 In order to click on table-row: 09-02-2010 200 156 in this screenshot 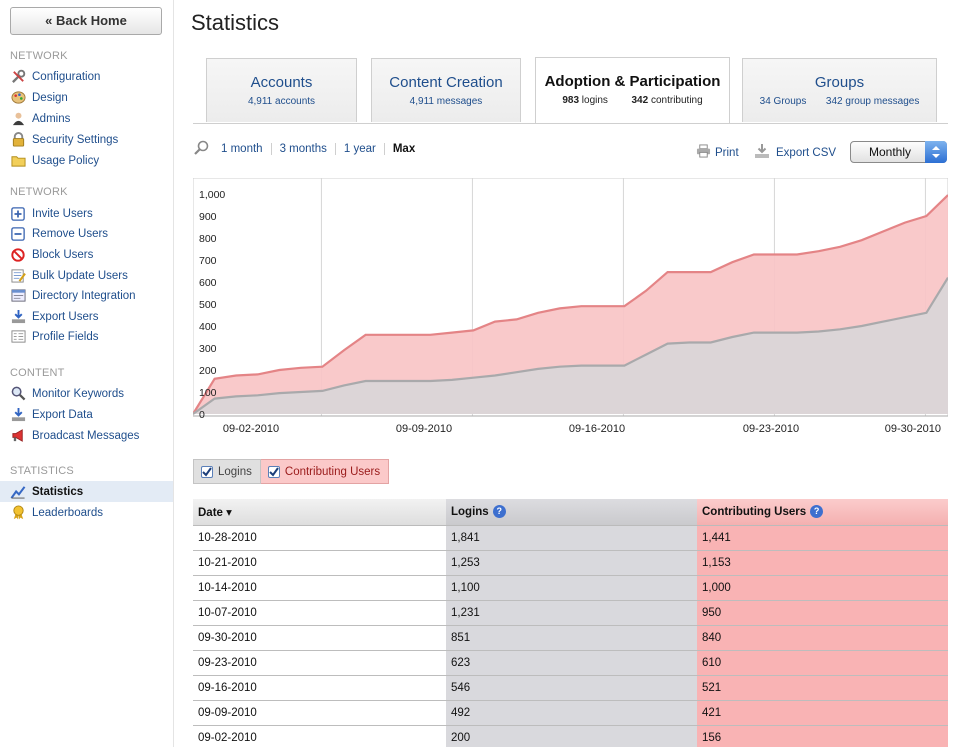, I will do `click(570, 736)`.